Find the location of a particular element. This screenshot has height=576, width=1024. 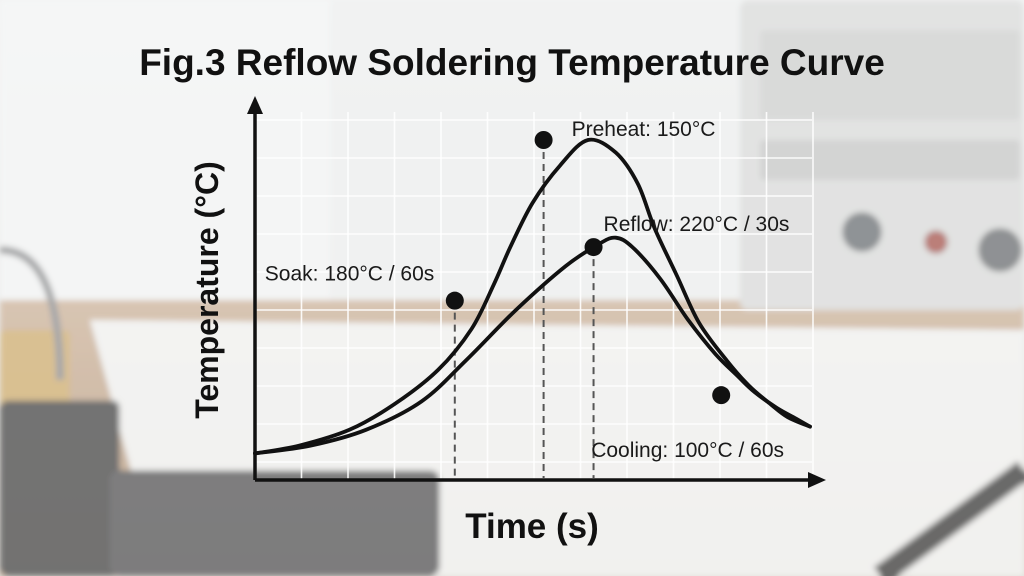

data-label: Cooling: 100°C / 60s is located at coordinates (687, 450).